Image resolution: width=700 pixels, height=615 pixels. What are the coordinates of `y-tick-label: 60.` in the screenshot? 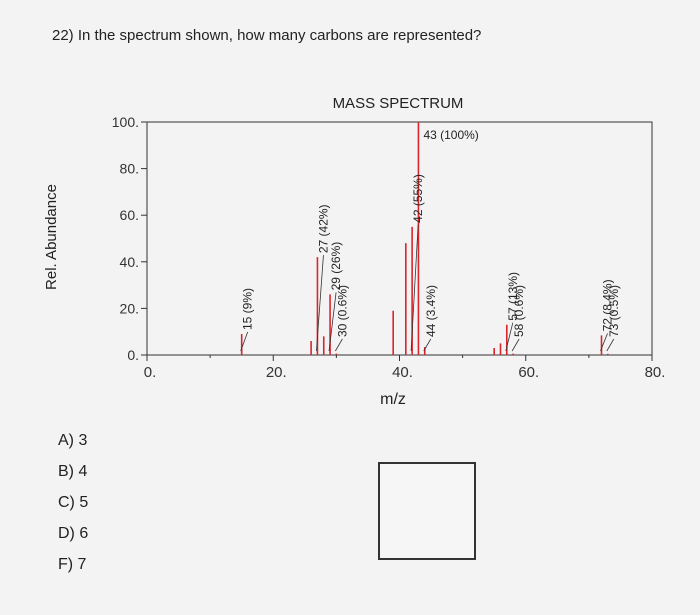 It's located at (129, 215).